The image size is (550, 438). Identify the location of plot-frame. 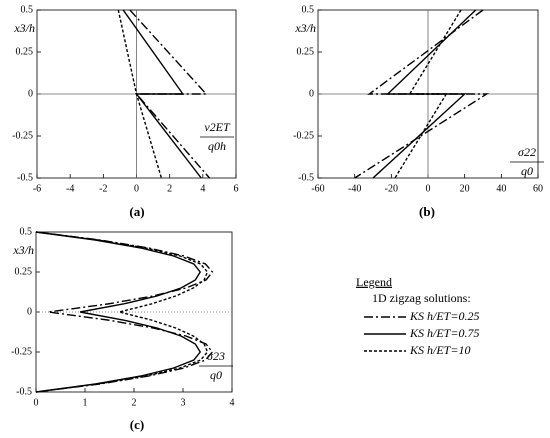
(134, 312).